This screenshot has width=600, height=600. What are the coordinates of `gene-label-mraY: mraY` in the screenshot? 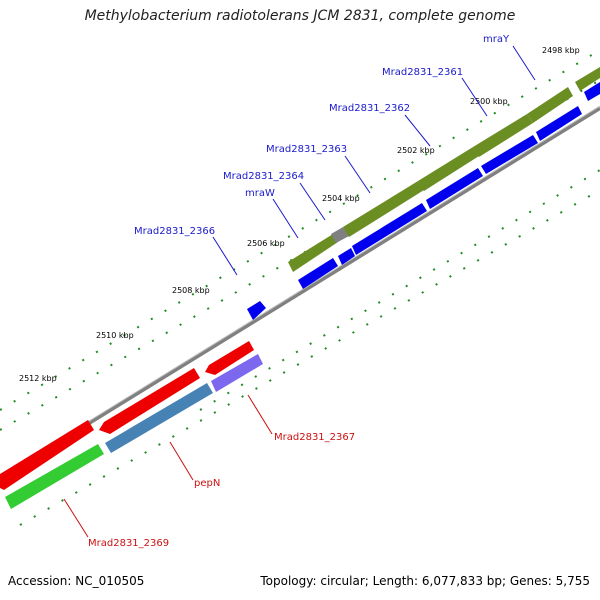 It's located at (496, 39).